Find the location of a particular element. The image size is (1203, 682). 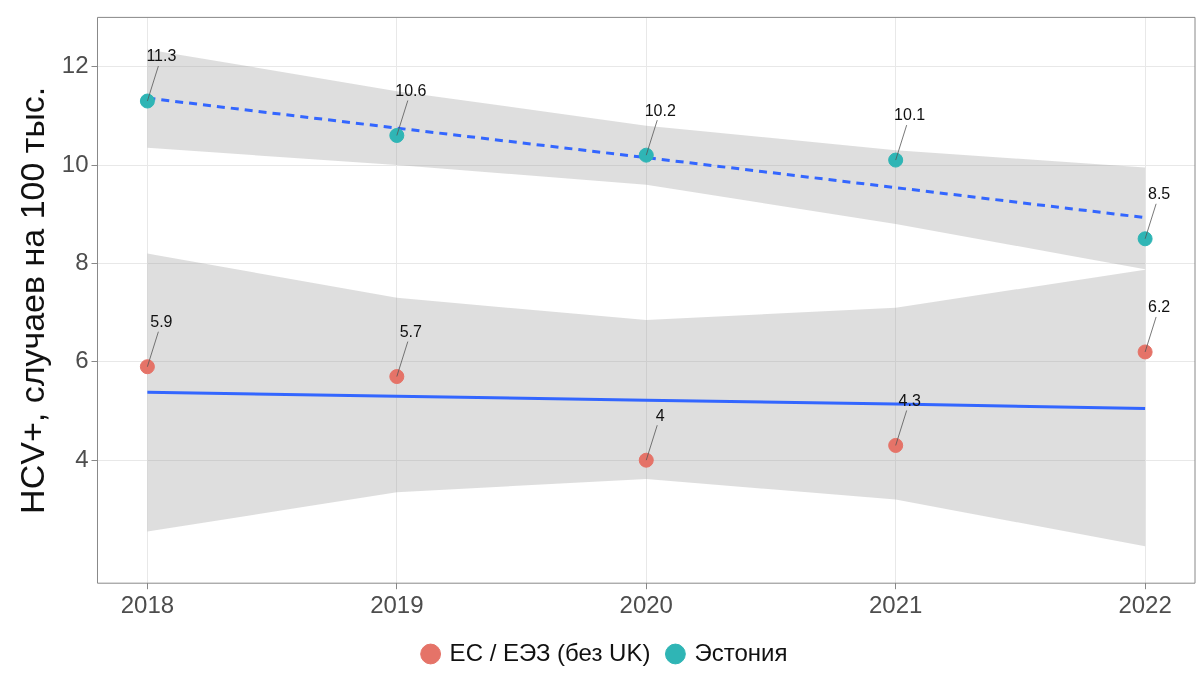

data-label: 10.1 is located at coordinates (910, 115).